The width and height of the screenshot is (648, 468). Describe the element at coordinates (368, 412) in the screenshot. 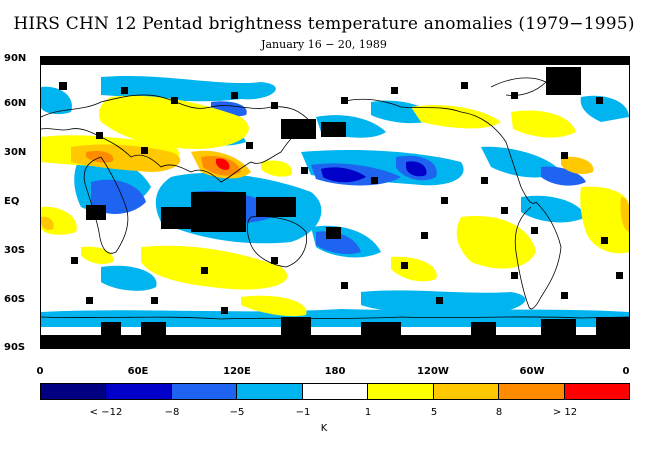

I see `colorbar-label-5: 1` at that location.